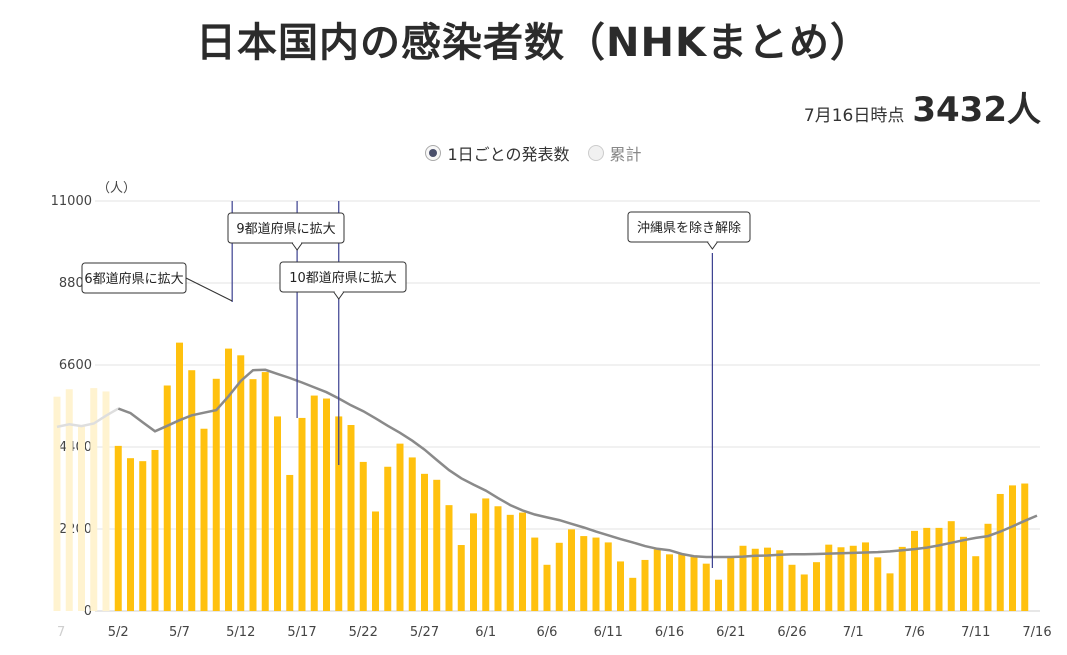  Describe the element at coordinates (363, 632) in the screenshot. I see `x-tick-label: 5/22` at that location.